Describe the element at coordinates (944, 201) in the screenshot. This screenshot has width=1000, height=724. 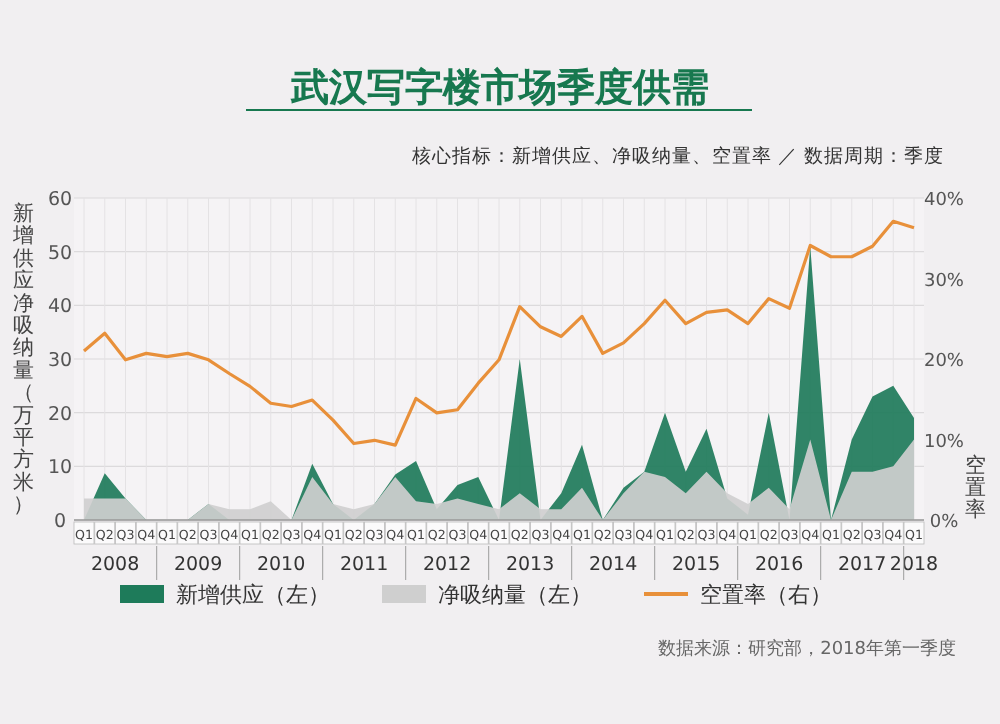
I see `y2-tick-label: 40%` at that location.